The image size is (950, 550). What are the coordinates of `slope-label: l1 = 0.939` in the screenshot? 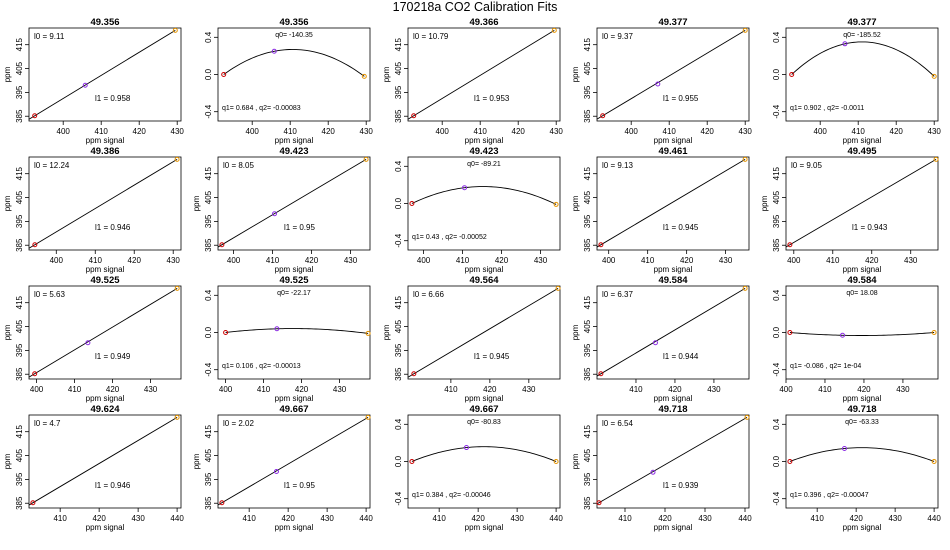 It's located at (681, 485).